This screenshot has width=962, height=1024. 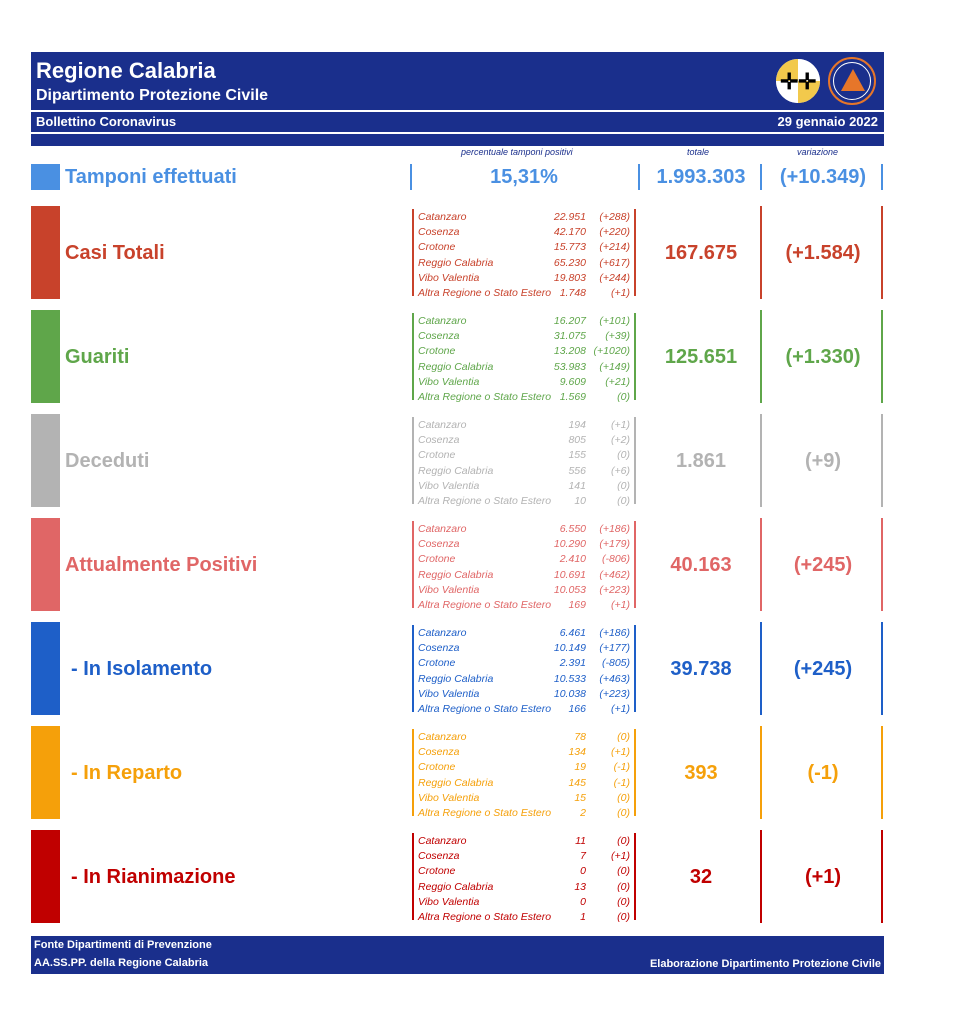 I want to click on province-value: 6.461, so click(x=572, y=633).